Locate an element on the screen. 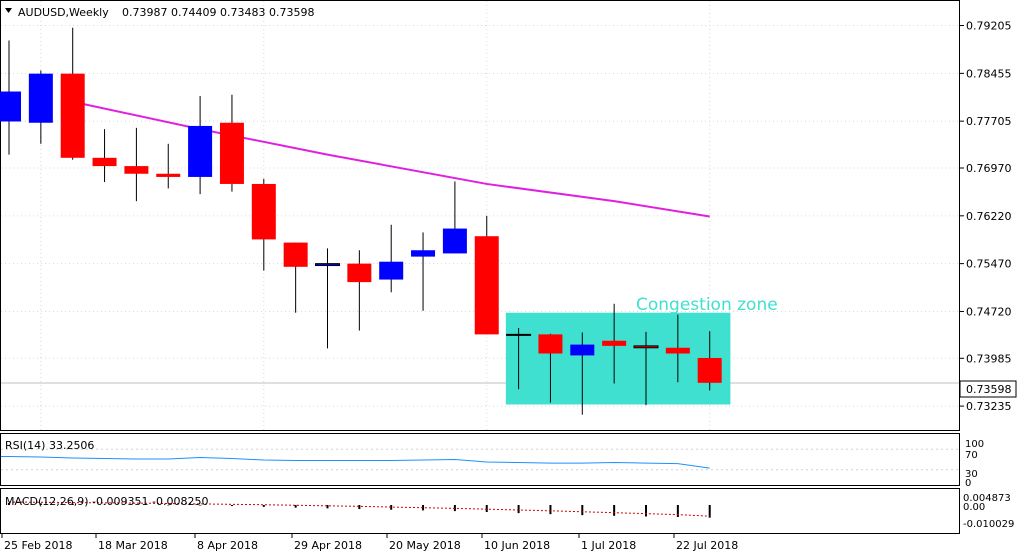  x-tick-label: 10 Jun 2018 is located at coordinates (517, 545).